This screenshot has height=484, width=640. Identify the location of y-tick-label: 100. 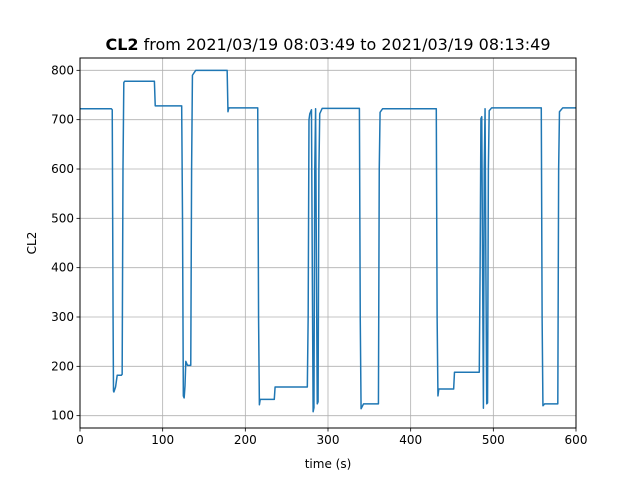
(62, 416).